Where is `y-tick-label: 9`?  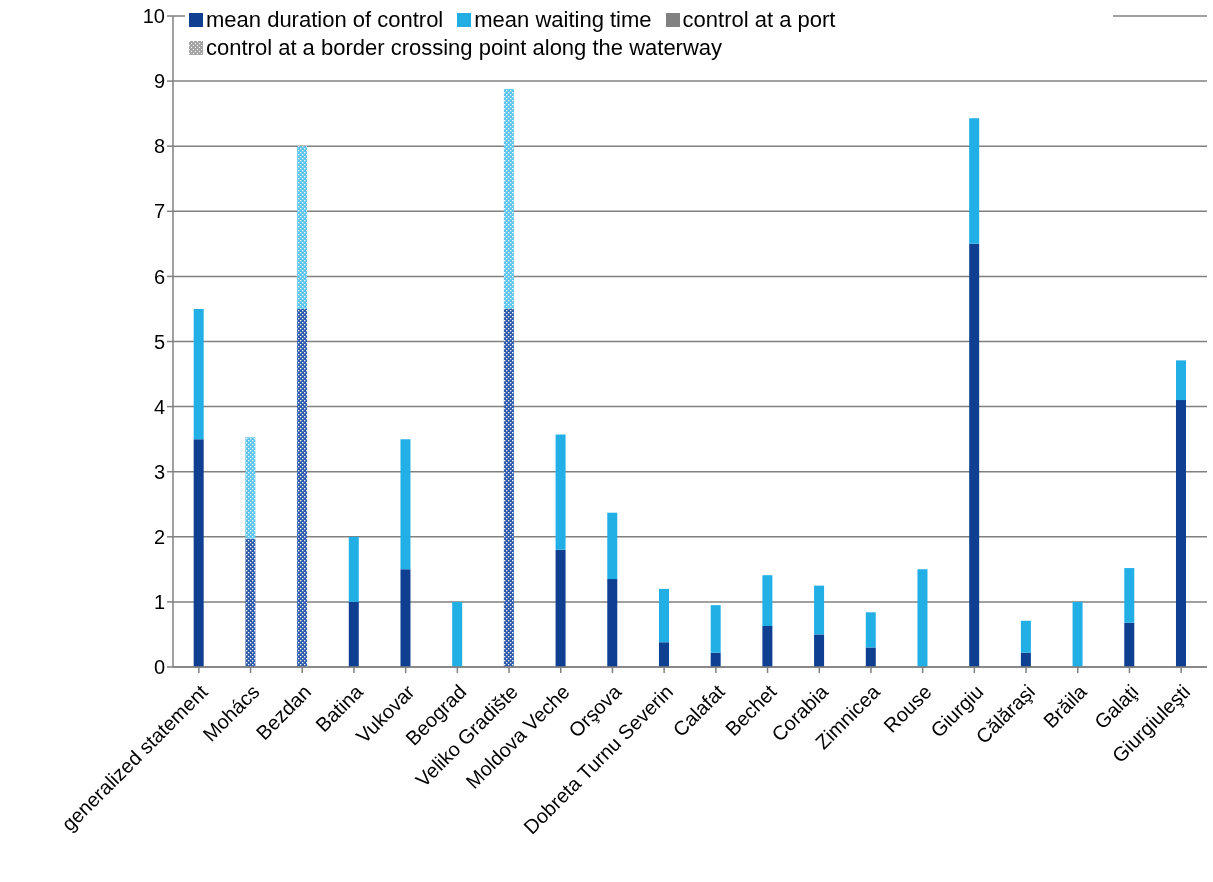 y-tick-label: 9 is located at coordinates (159, 81).